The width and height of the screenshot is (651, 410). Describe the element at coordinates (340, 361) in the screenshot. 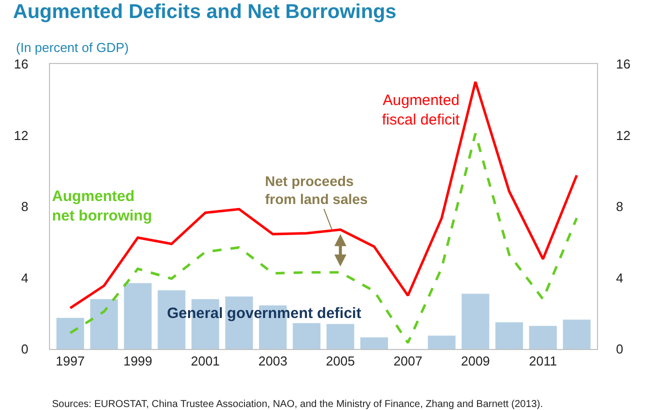

I see `x-tick-label: 2005` at that location.